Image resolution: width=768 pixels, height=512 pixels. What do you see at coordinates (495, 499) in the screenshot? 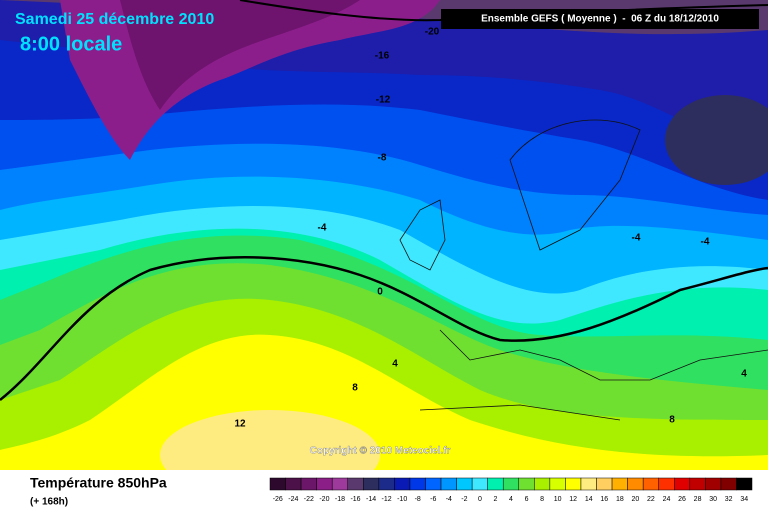
I see `legend-label: 2` at bounding box center [495, 499].